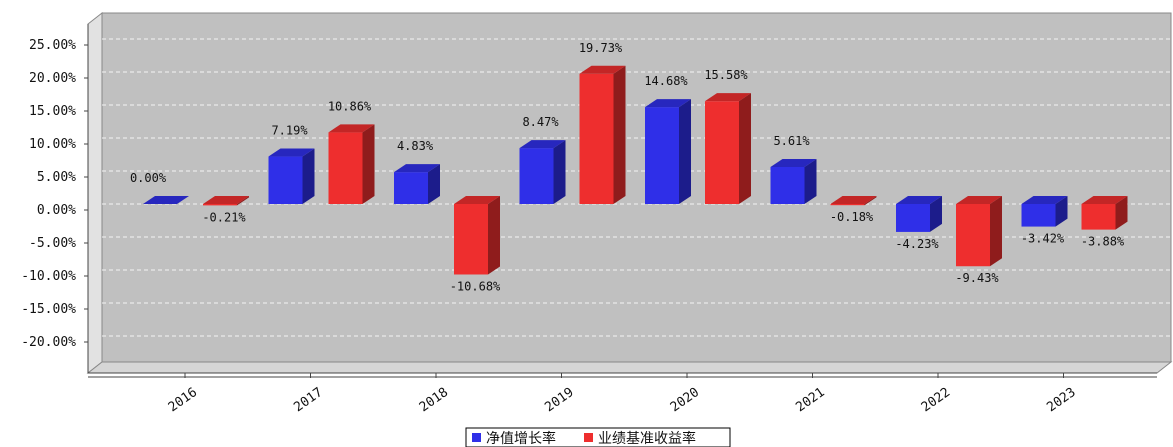 This screenshot has width=1173, height=447. Describe the element at coordinates (601, 48) in the screenshot. I see `data-label: 19.73%` at that location.